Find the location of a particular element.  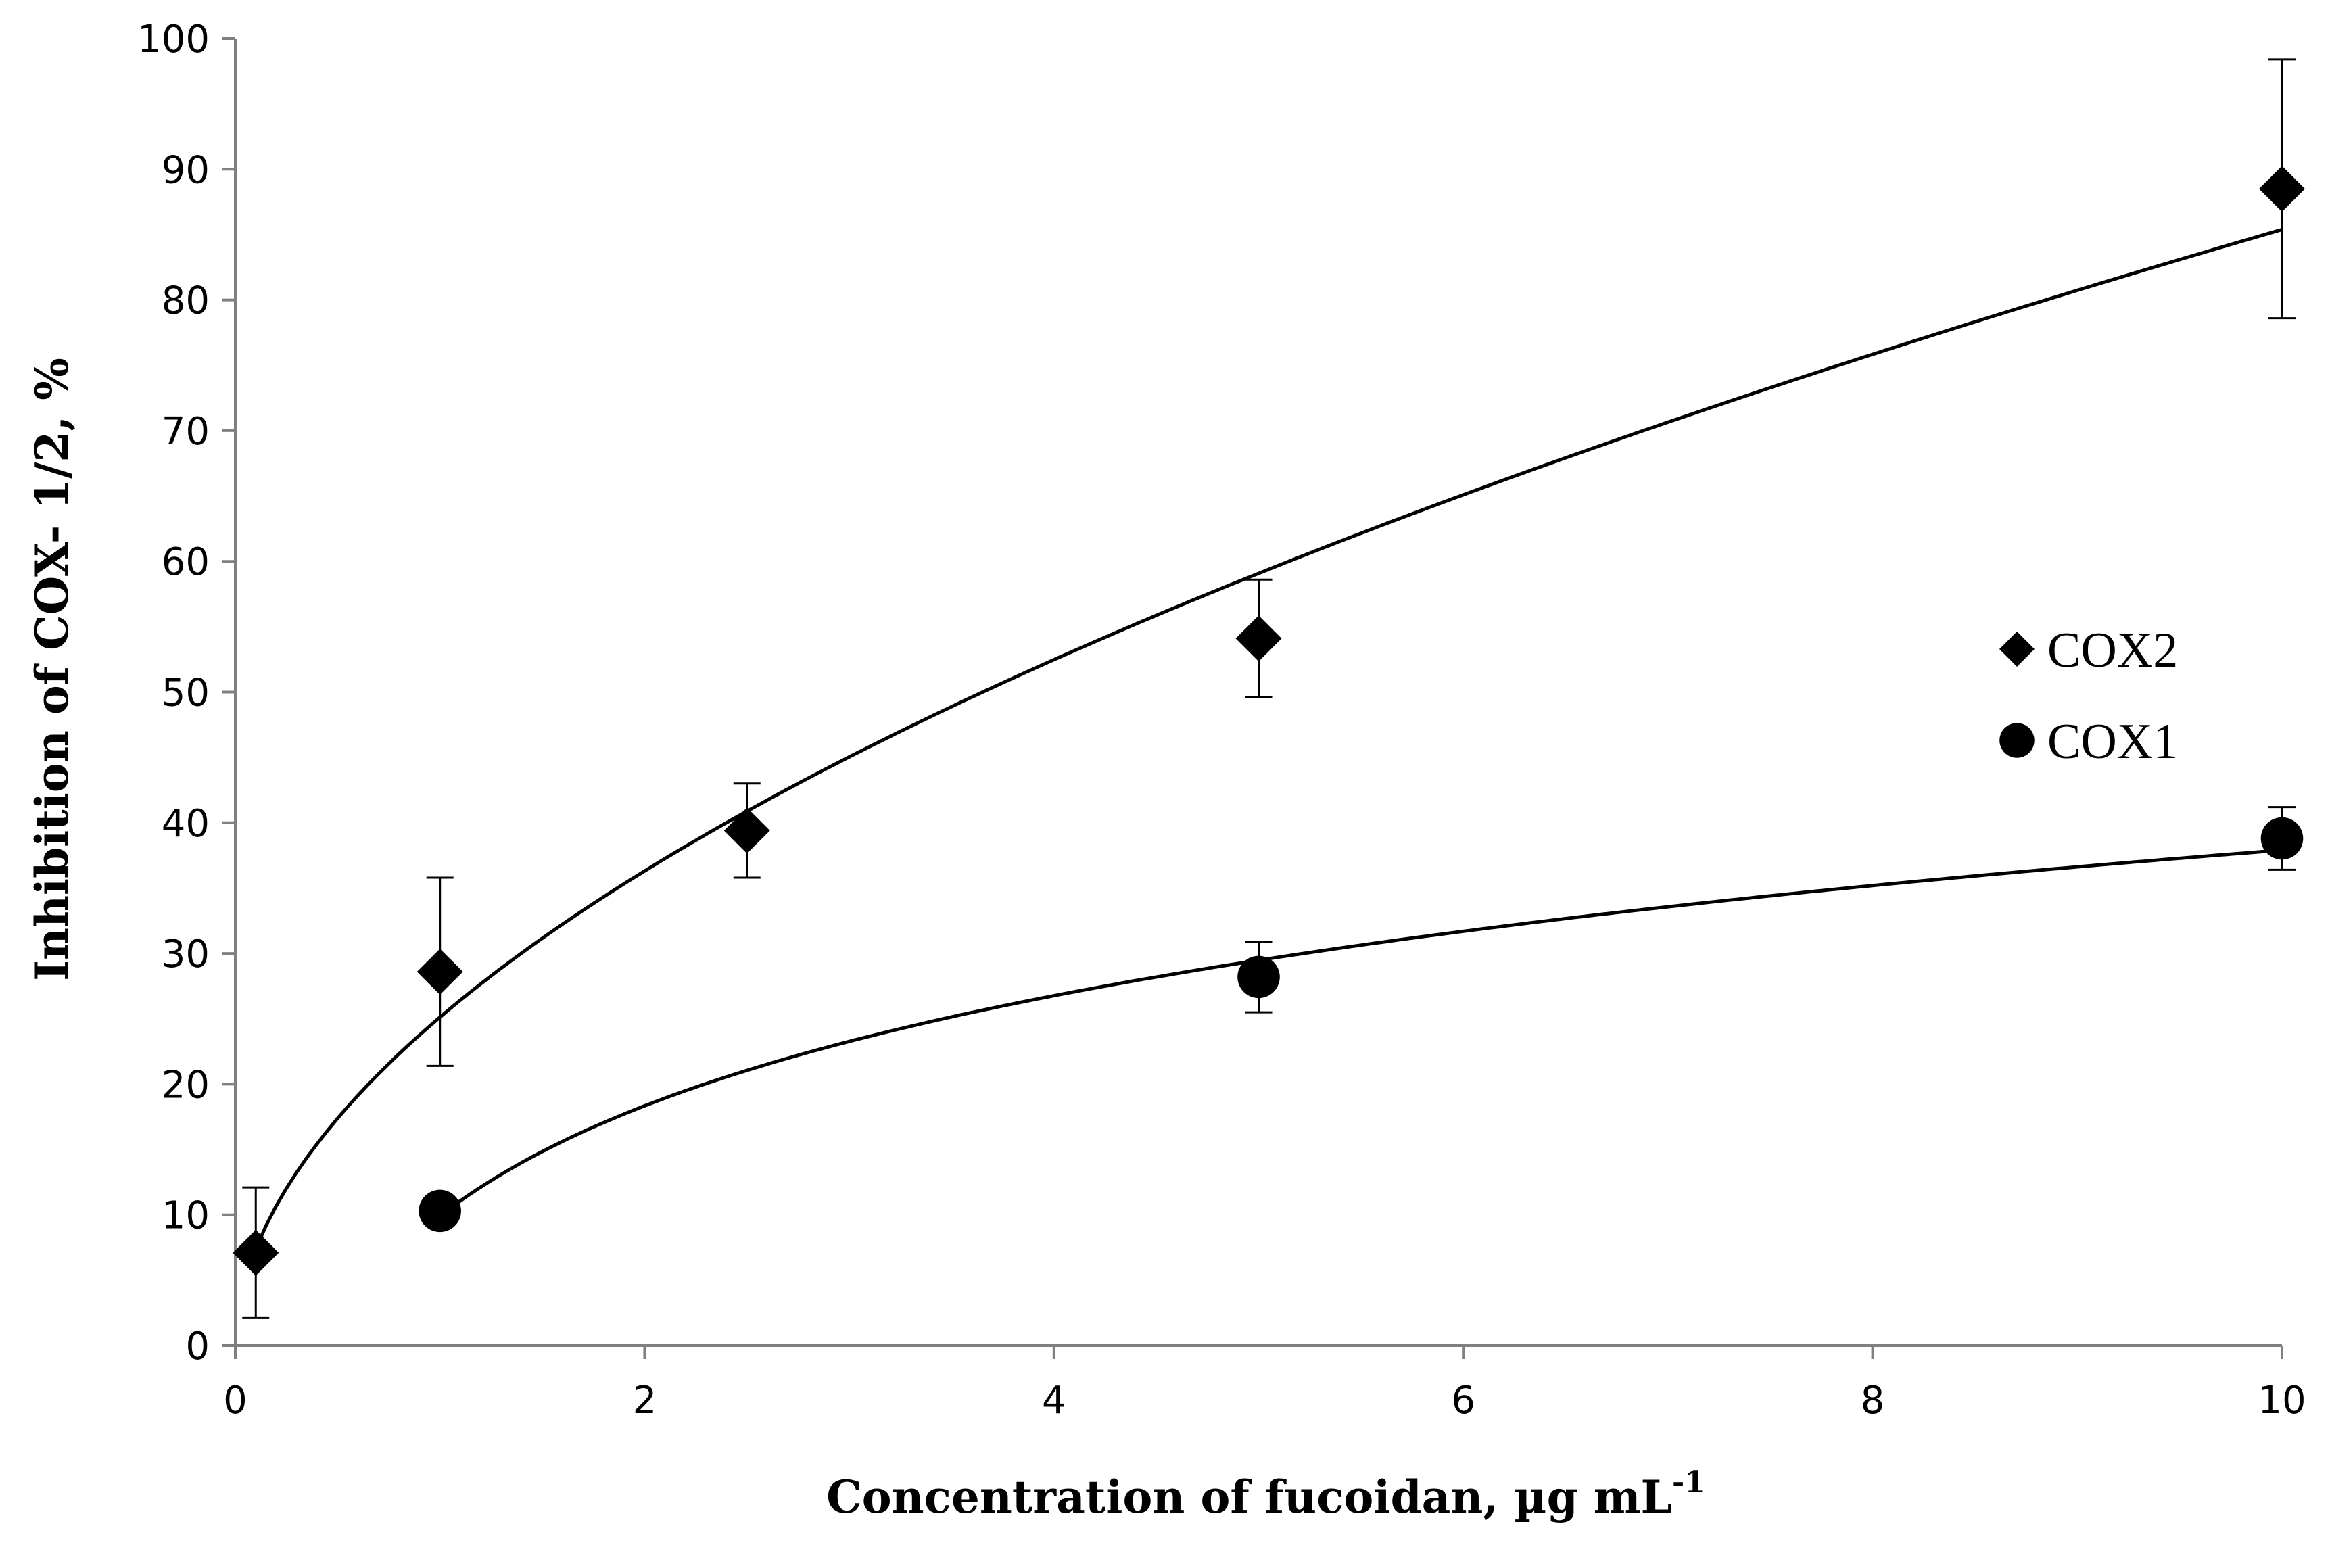

y-tick-label: 70 is located at coordinates (186, 432).